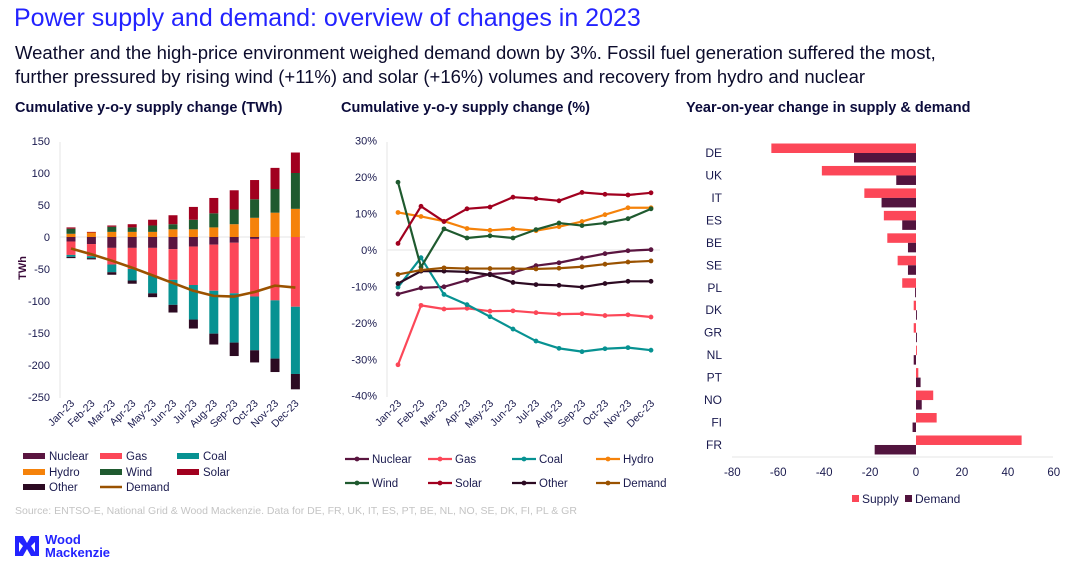 This screenshot has height=573, width=1072. Describe the element at coordinates (714, 243) in the screenshot. I see `chart3-category-label: BE` at that location.